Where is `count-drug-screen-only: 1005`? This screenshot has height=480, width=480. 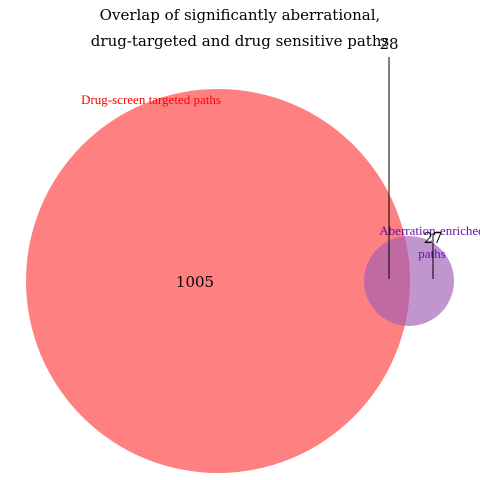
count-drug-screen-only: 1005 is located at coordinates (195, 282).